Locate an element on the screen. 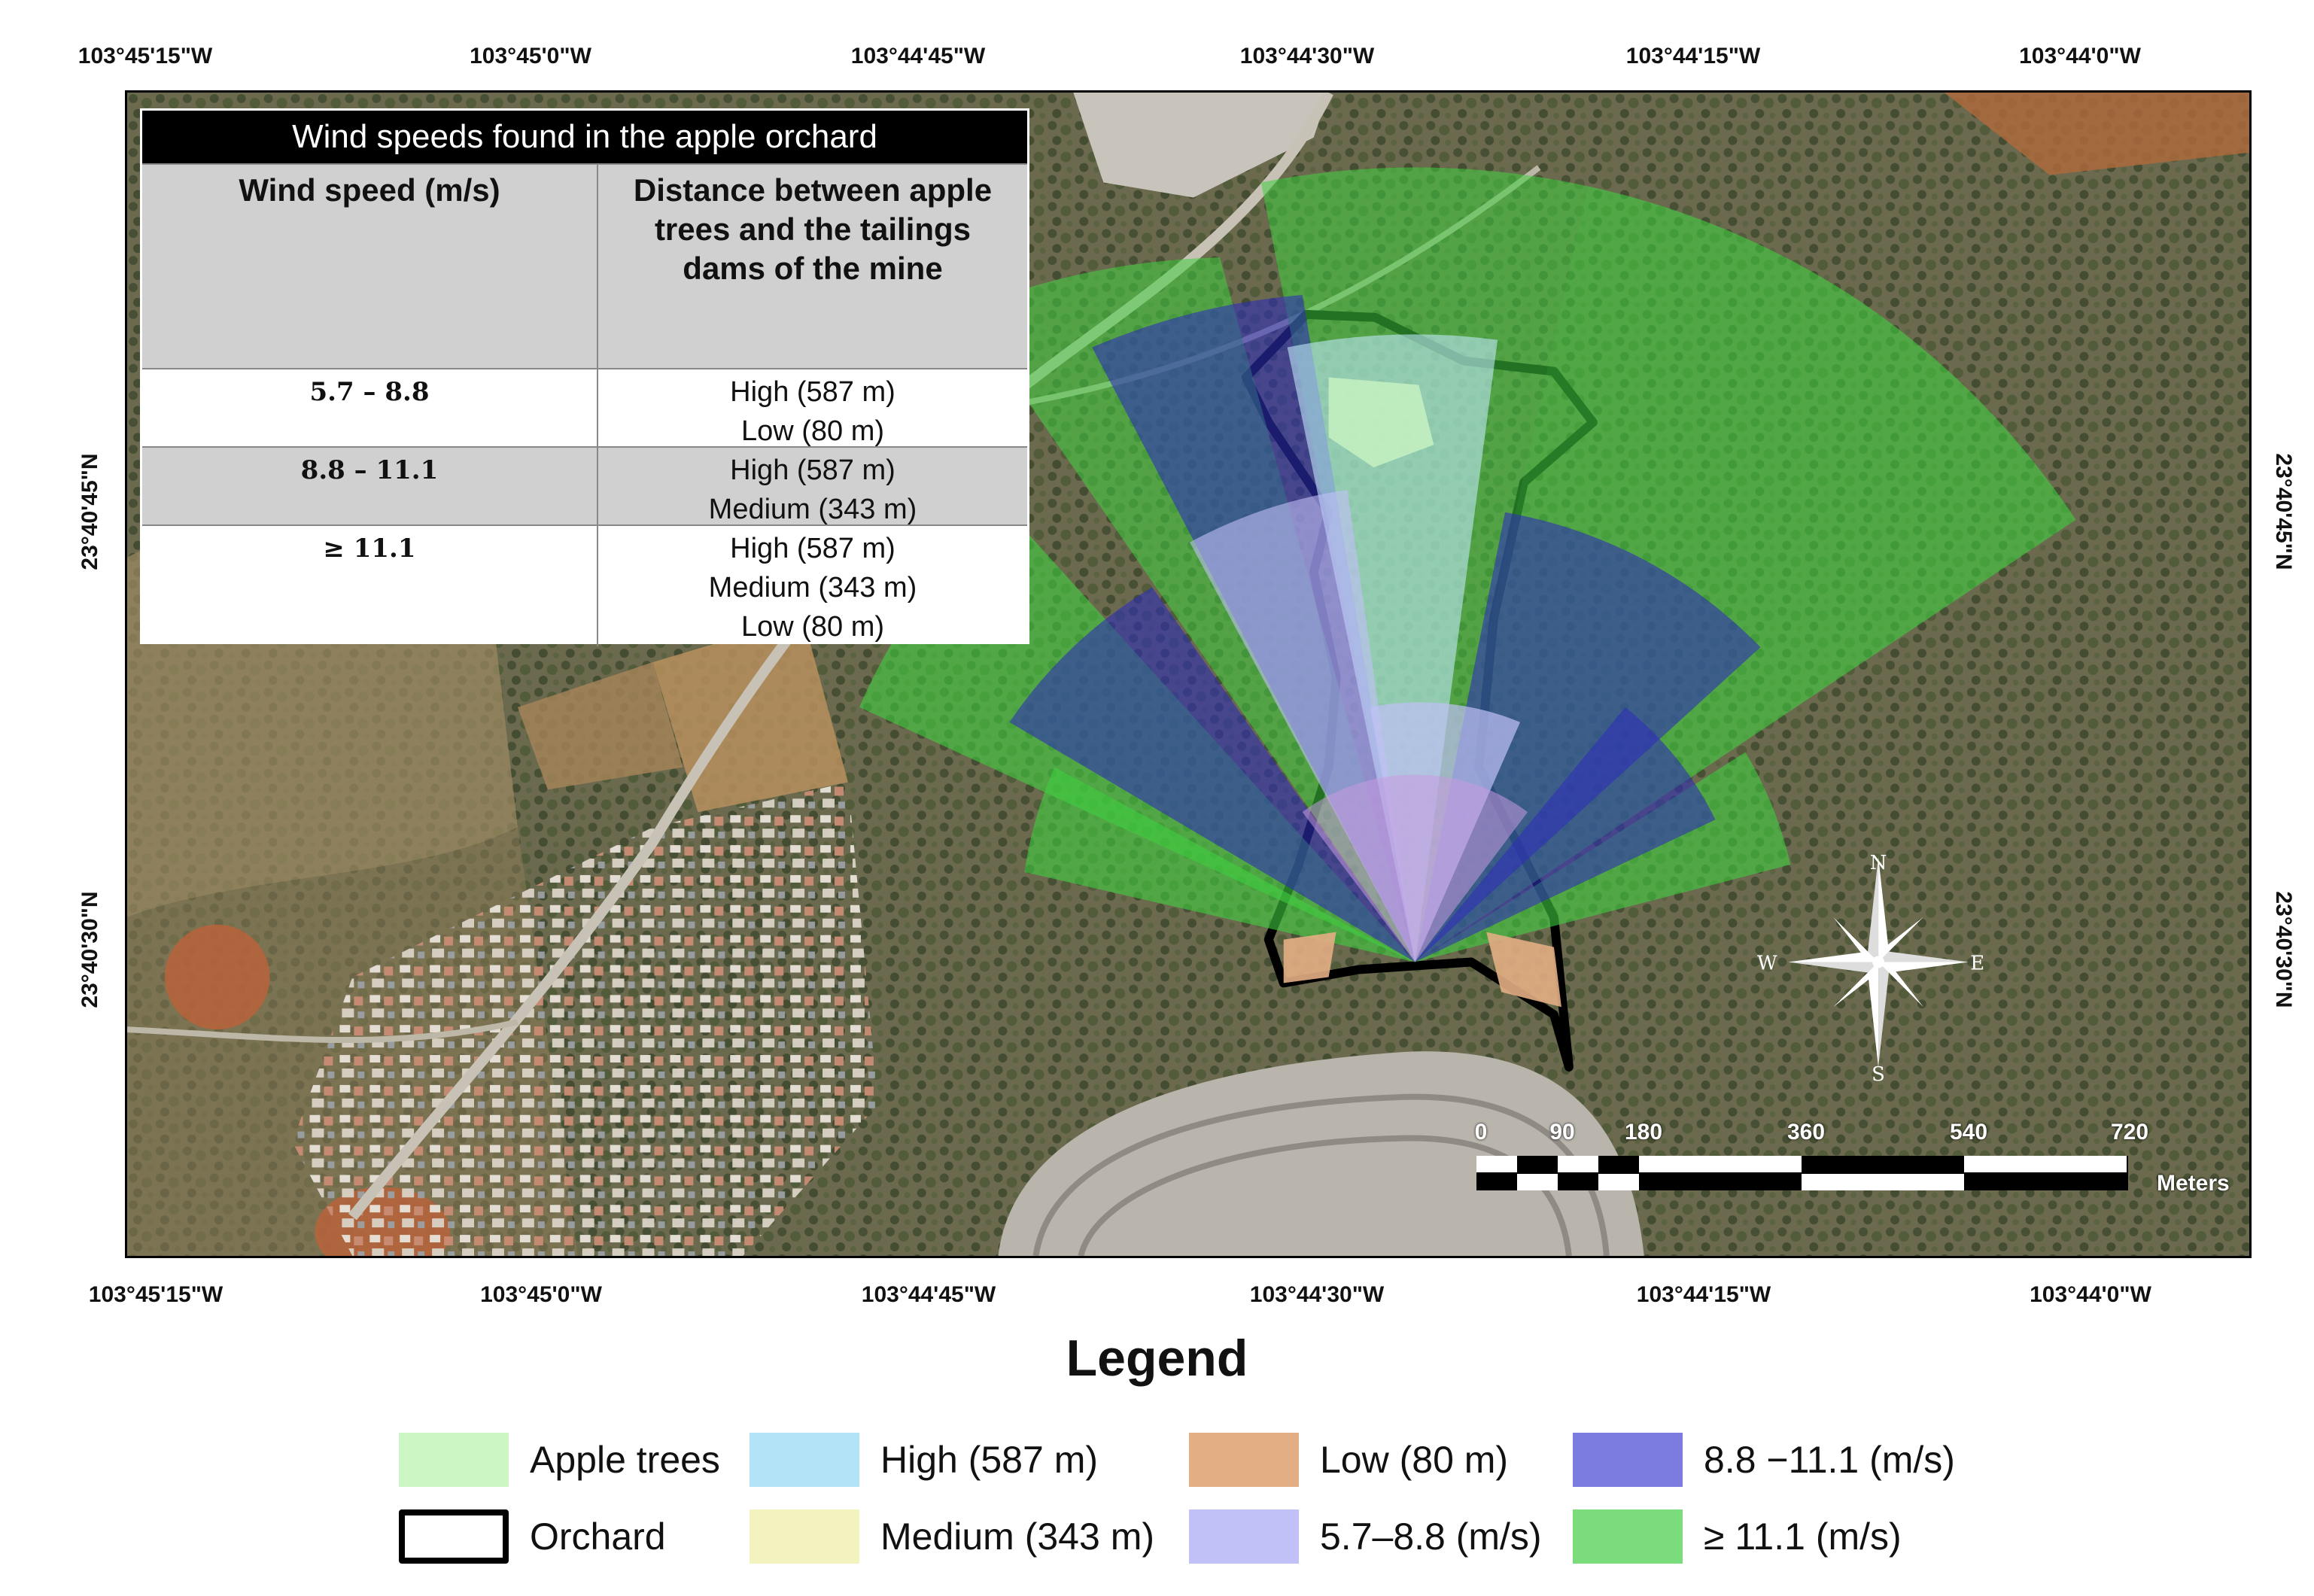 This screenshot has height=1596, width=2314. scale-bar: 0 90 180 360 540 720 Meters is located at coordinates (1852, 1176).